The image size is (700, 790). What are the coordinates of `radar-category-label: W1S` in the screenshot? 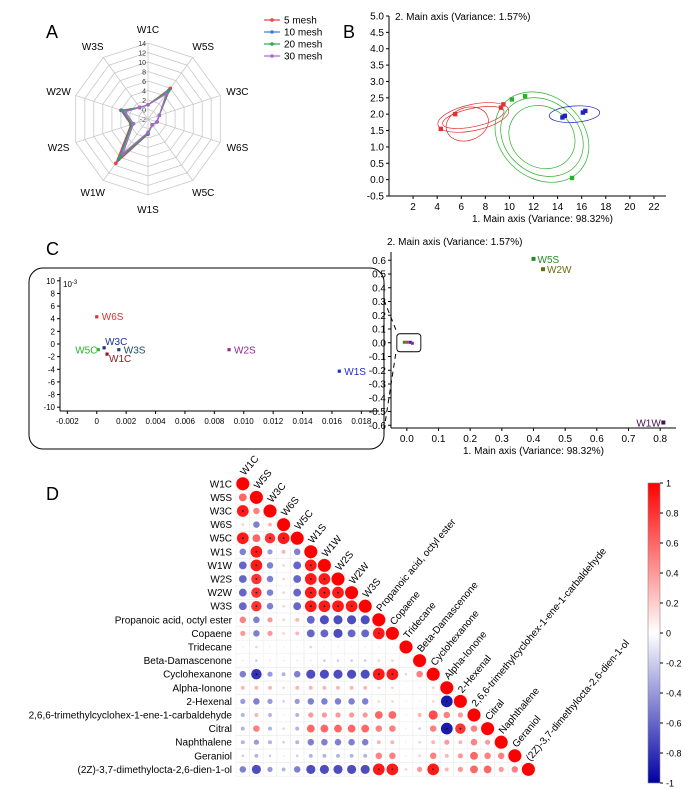 It's located at (148, 210).